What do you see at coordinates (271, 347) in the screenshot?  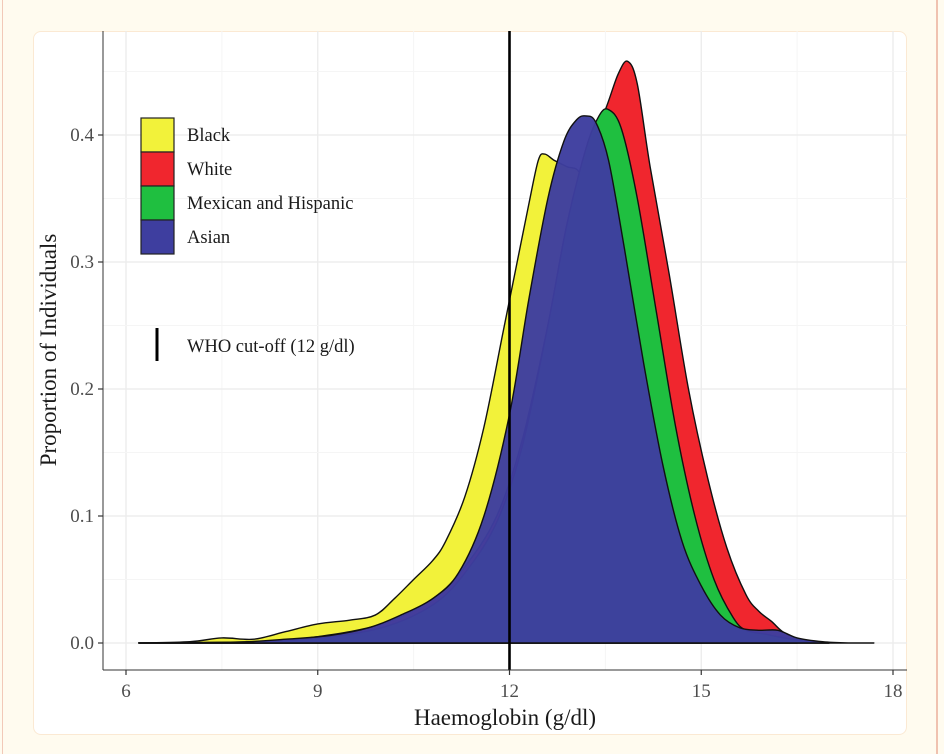 I see `legend-cutoff-label: WHO cut-off (12 g/dl)` at bounding box center [271, 347].